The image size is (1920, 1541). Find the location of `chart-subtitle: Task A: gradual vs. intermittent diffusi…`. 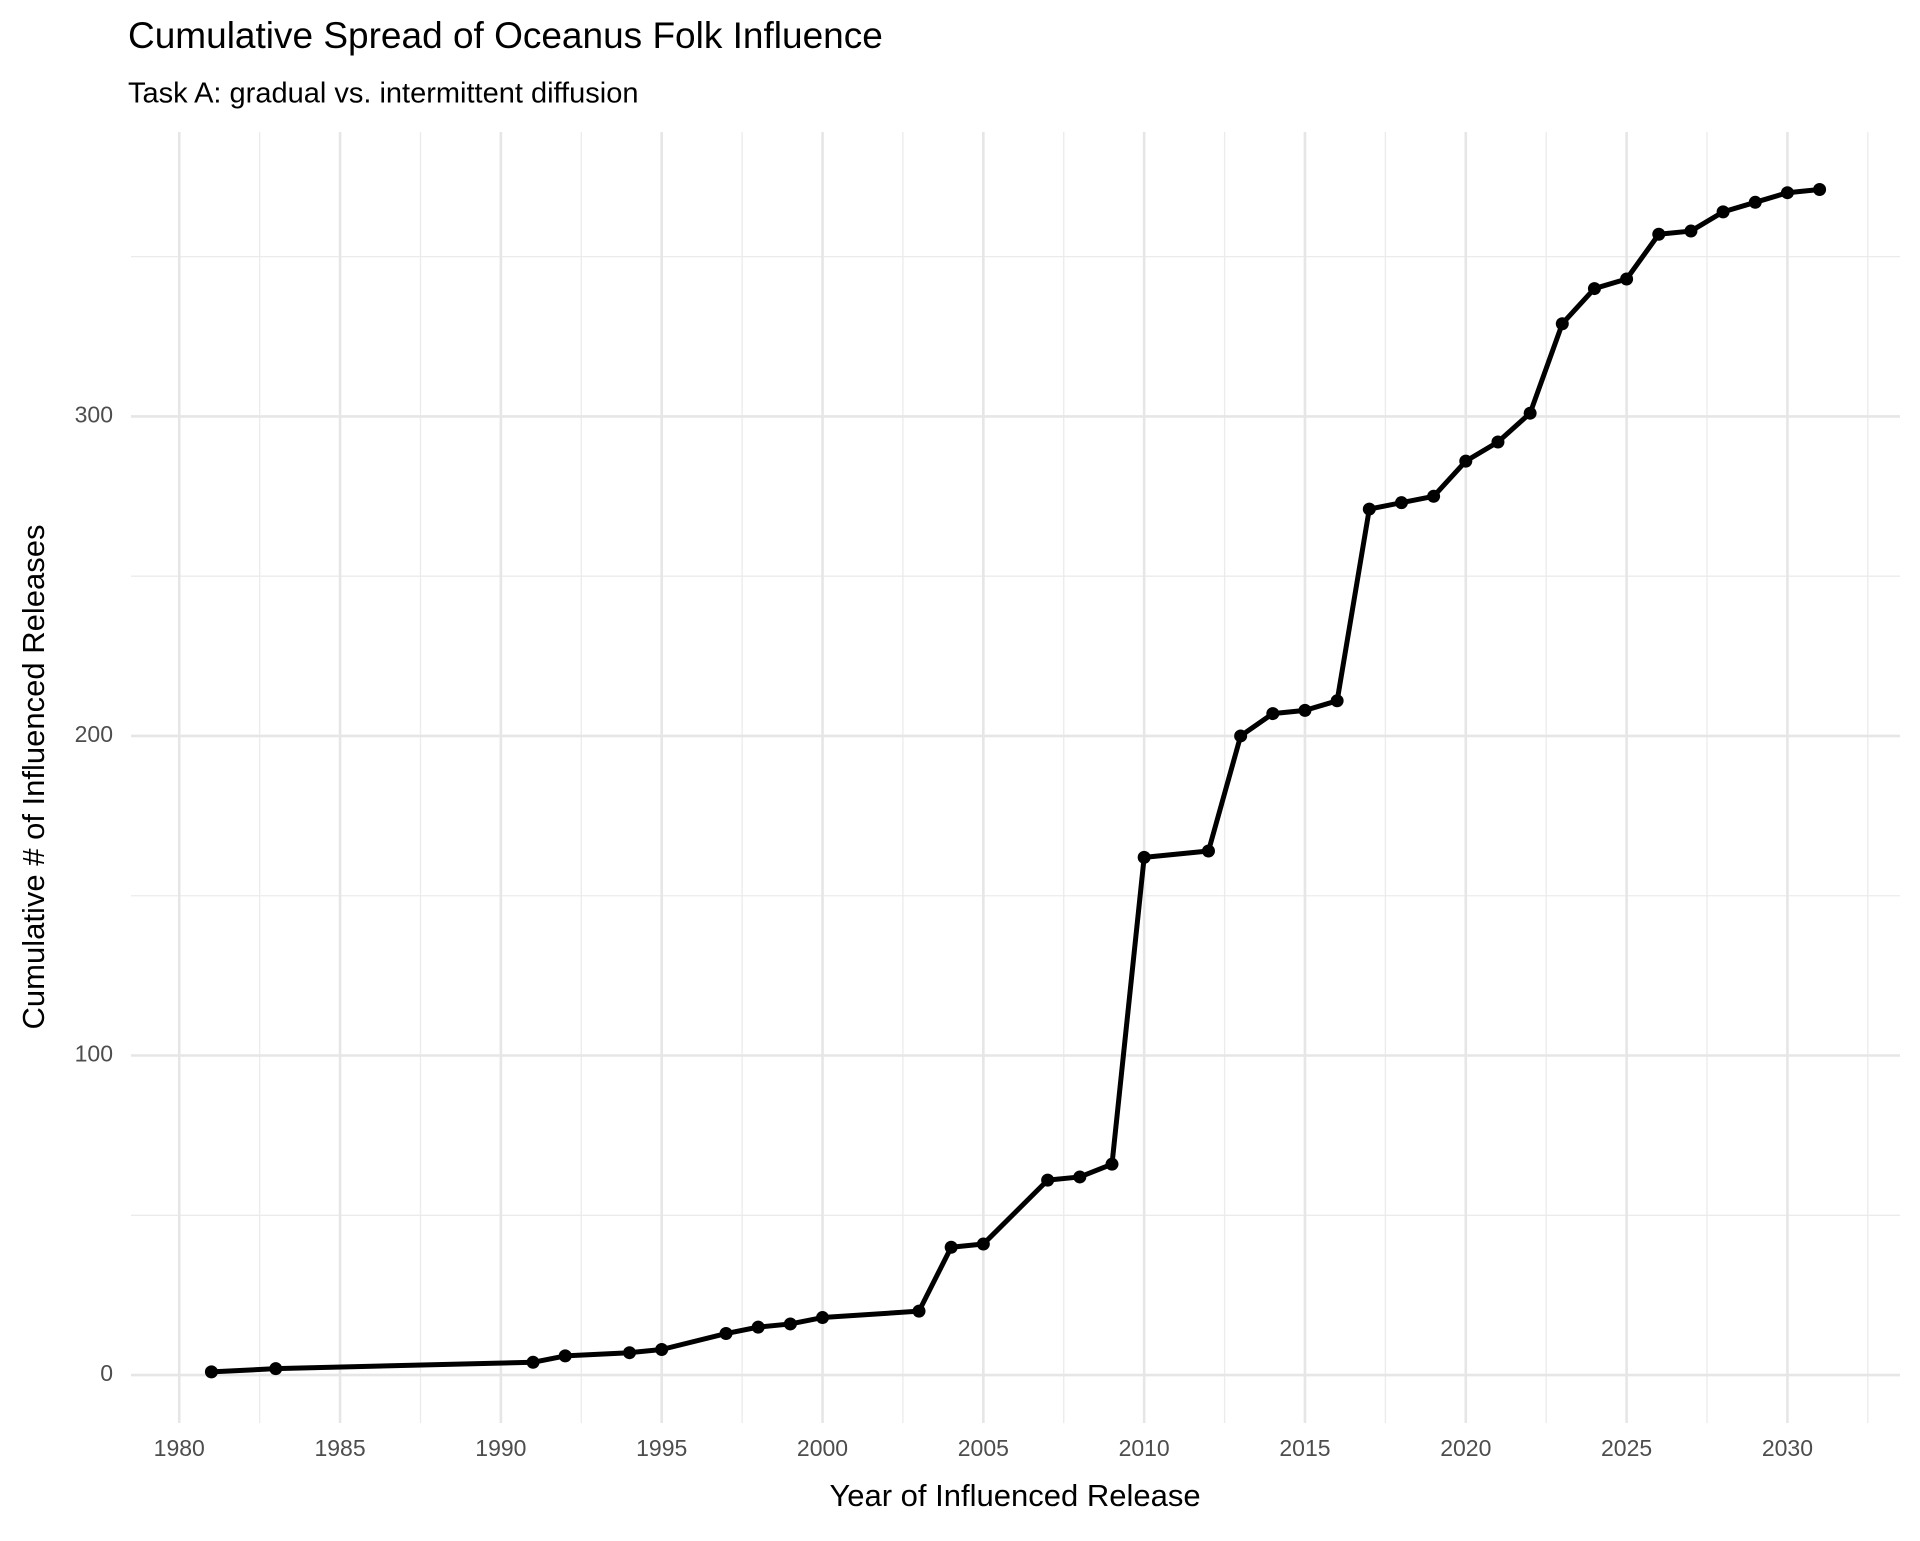

chart-subtitle: Task A: gradual vs. intermittent diffusi… is located at coordinates (383, 94).